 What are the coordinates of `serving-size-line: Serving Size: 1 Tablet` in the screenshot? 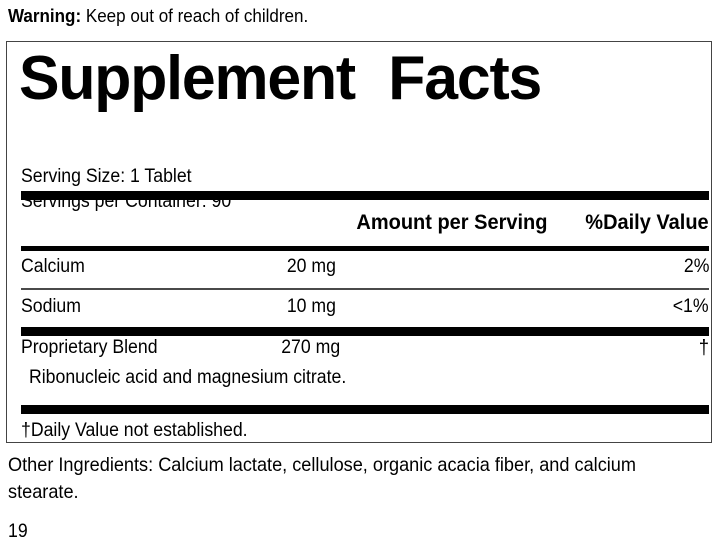 It's located at (106, 176).